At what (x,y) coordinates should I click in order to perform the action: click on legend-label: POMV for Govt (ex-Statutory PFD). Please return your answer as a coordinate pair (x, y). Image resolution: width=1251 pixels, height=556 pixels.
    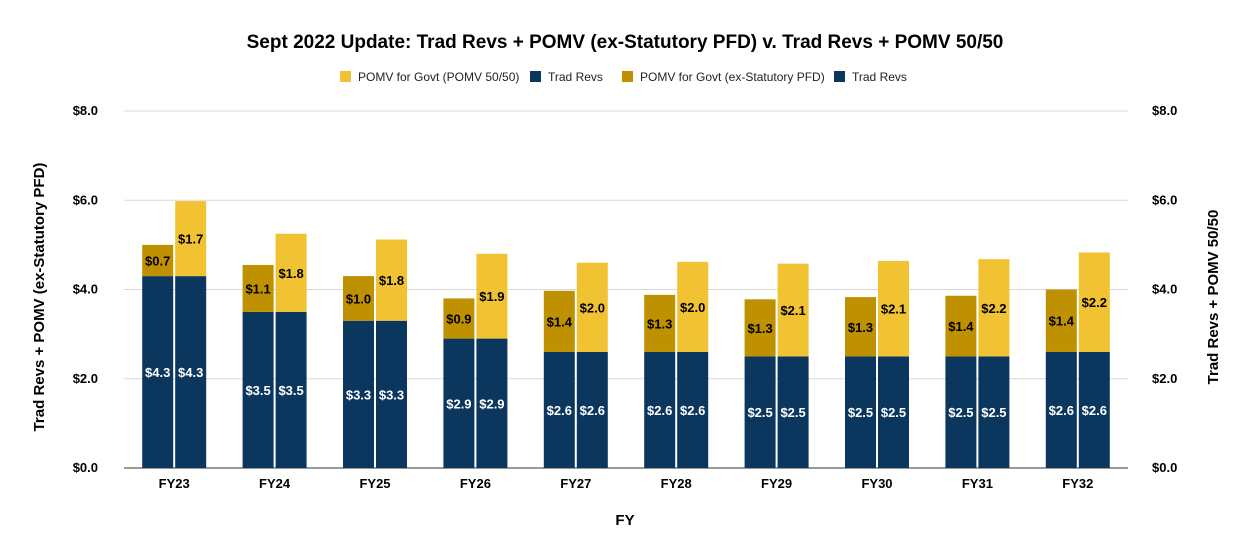
    Looking at the image, I should click on (732, 77).